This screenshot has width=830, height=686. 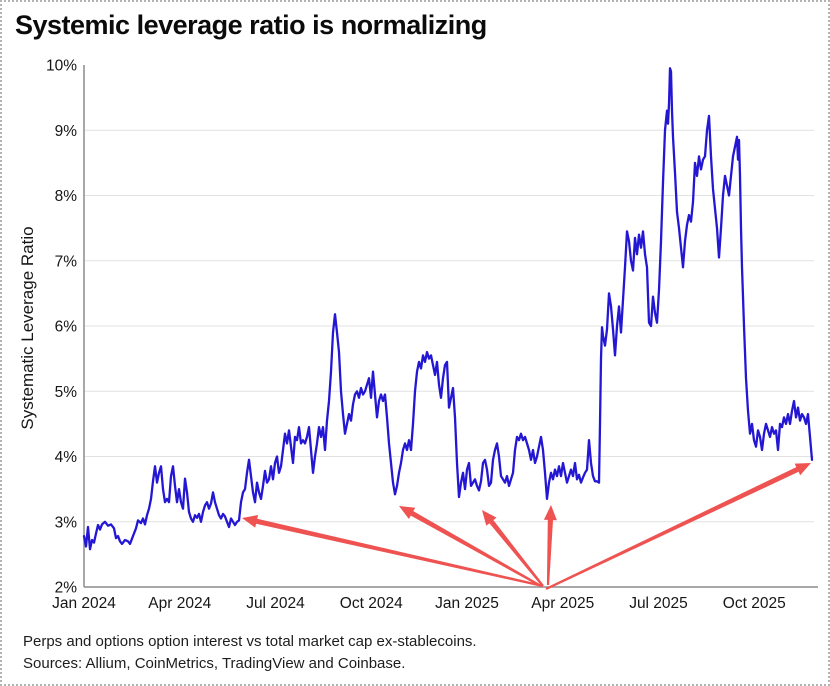 I want to click on x-tick-label: Jul 2024, so click(x=275, y=603).